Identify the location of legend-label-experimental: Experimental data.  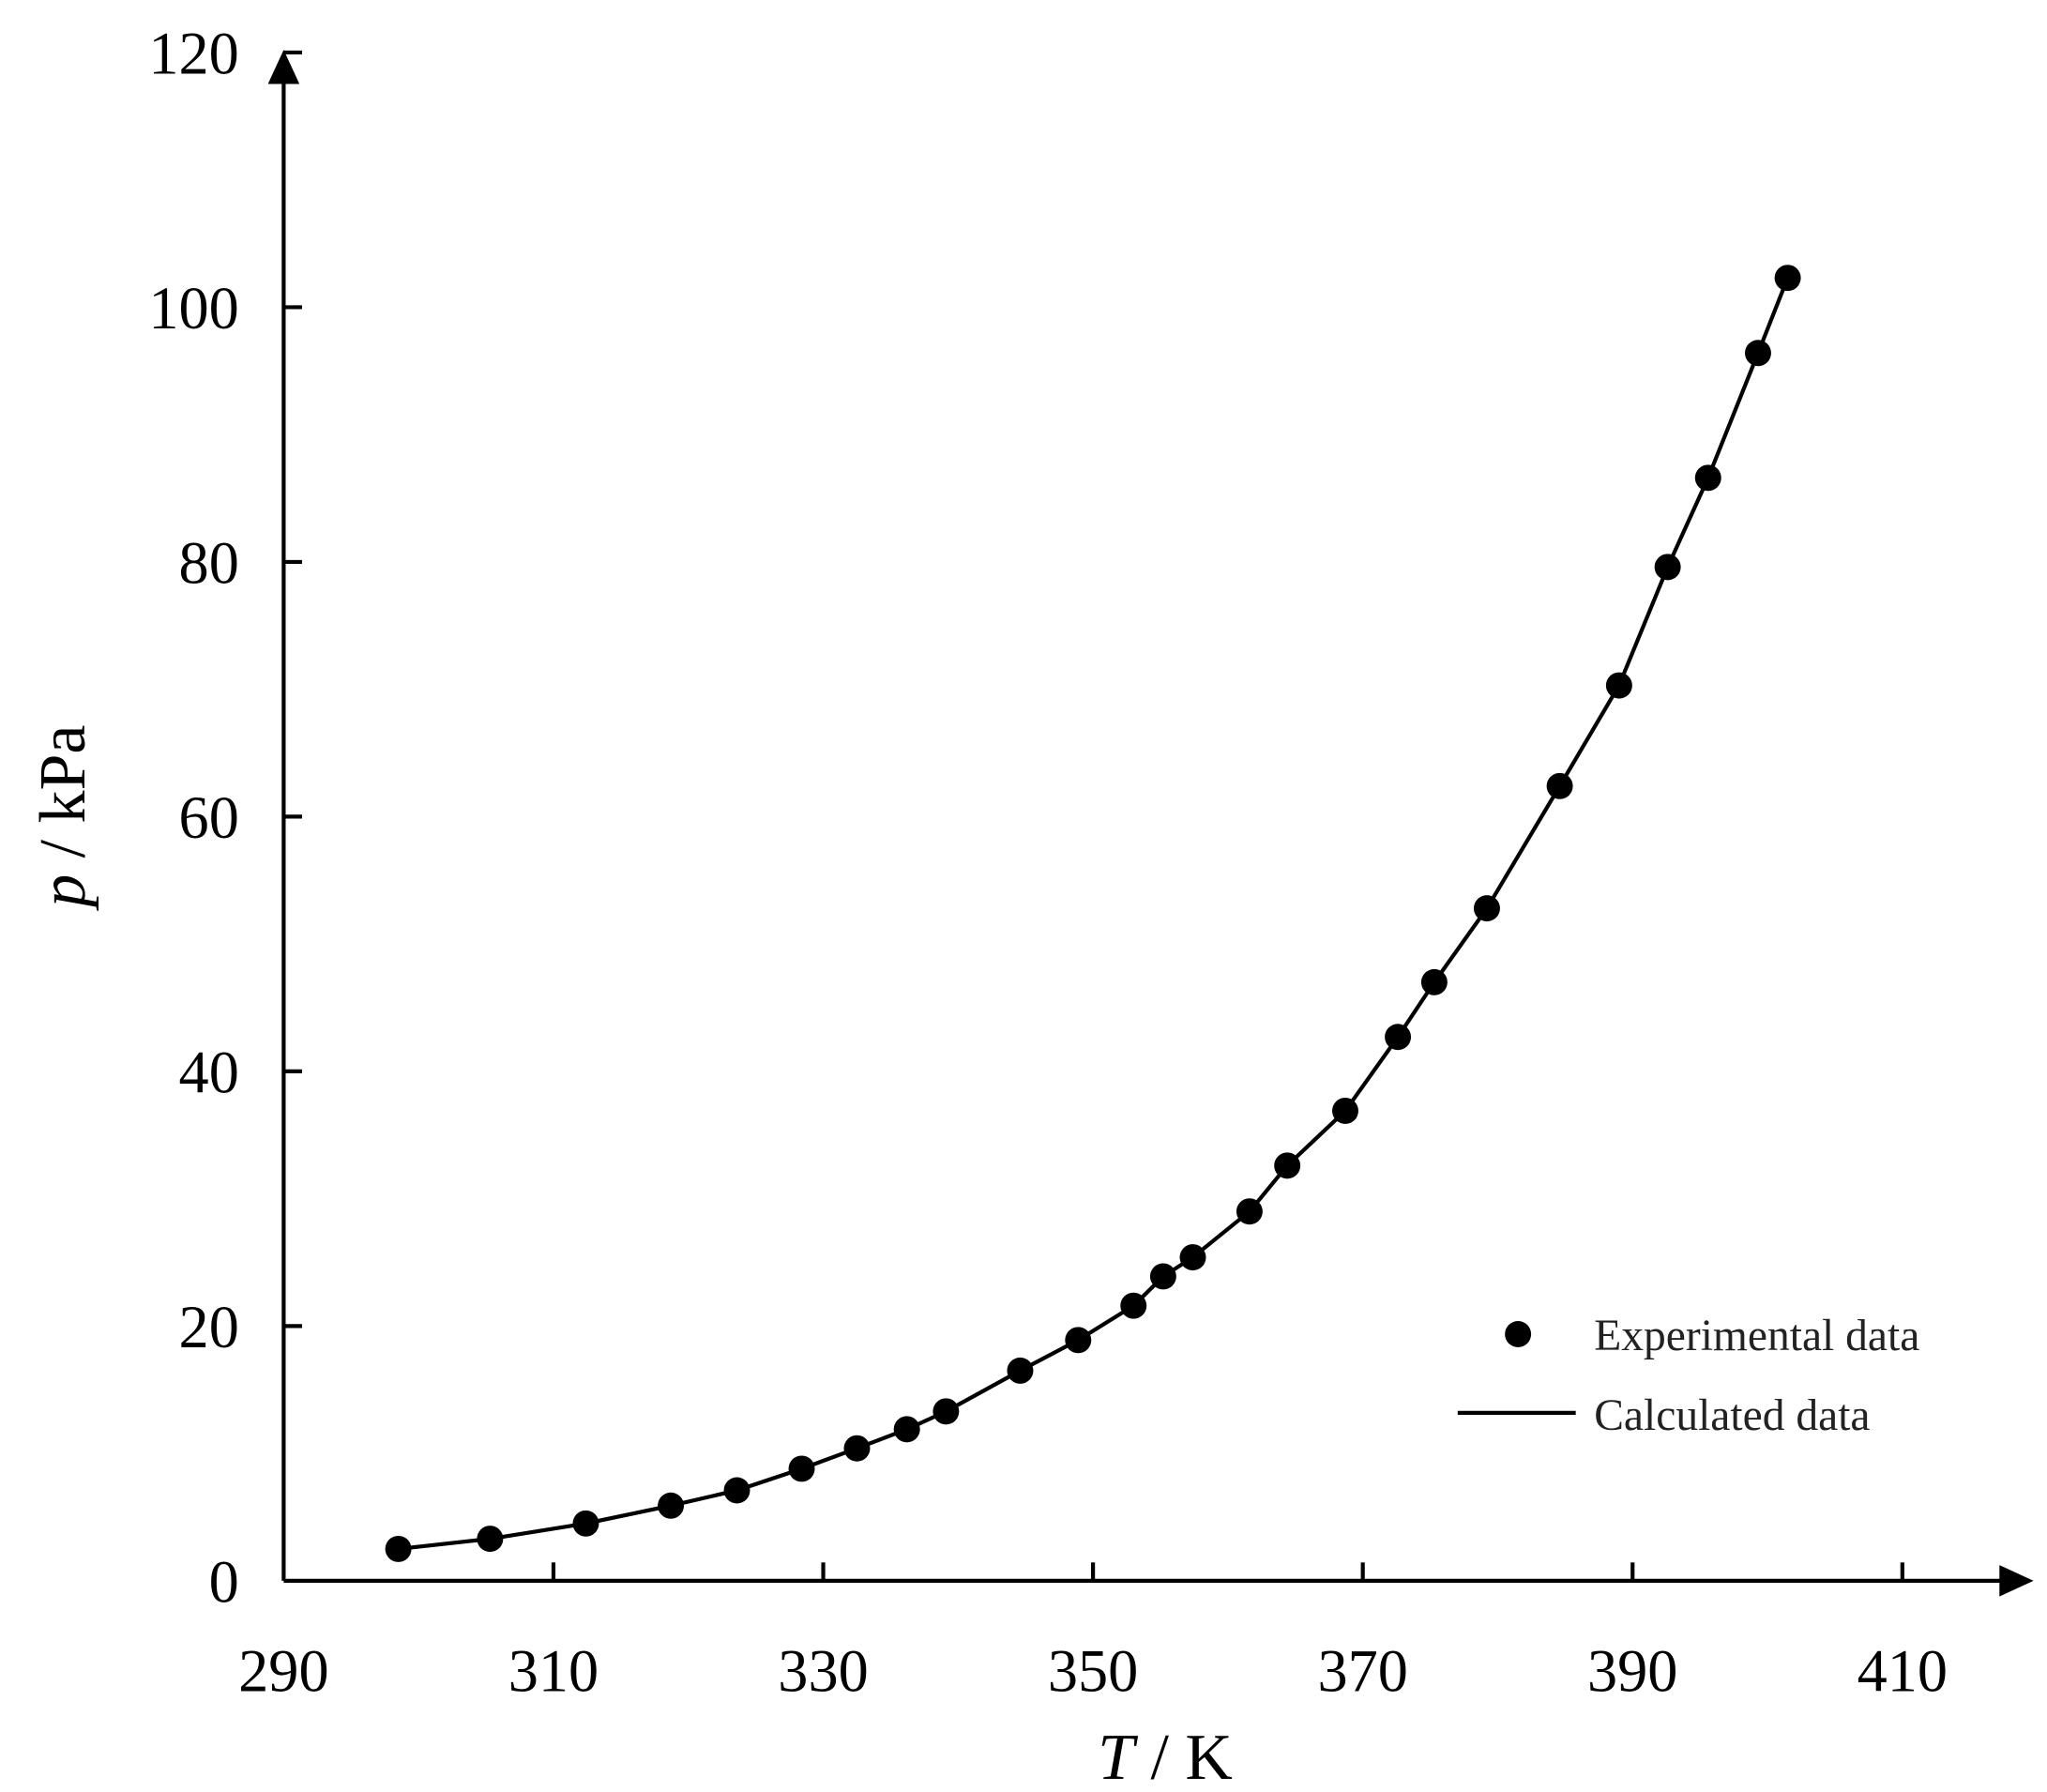
(1756, 1336).